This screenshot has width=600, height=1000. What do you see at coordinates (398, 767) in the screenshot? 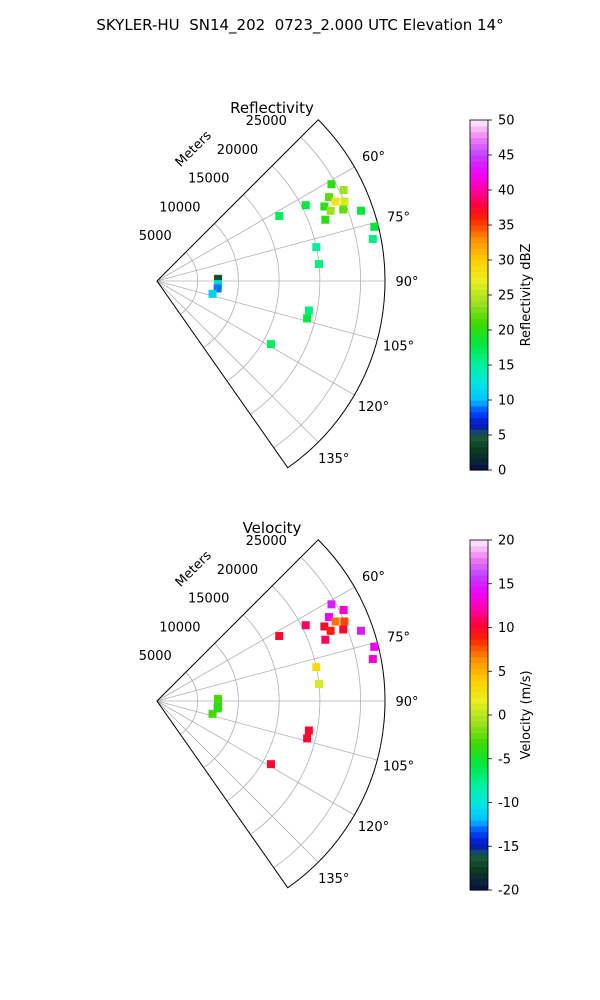
I see `azimuth-tick-label: 105°` at bounding box center [398, 767].